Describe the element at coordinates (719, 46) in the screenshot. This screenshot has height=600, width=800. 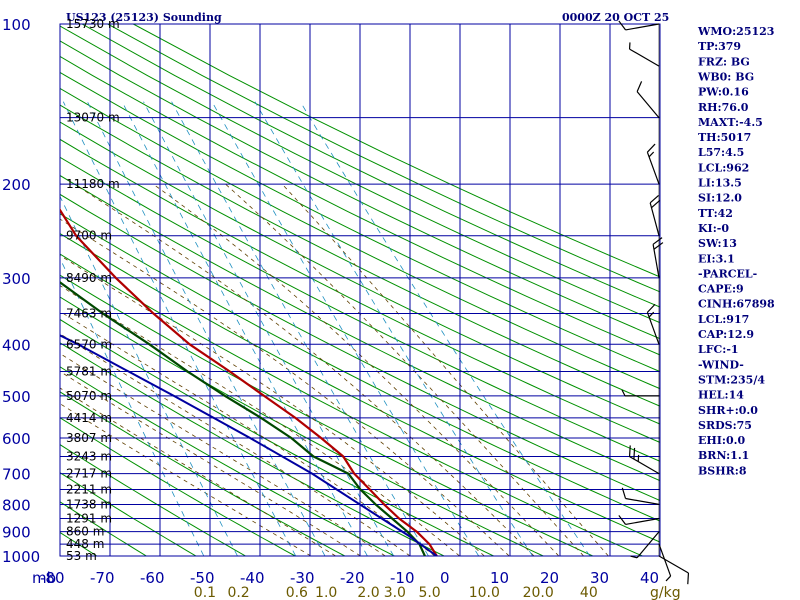
I see `index-line: TP:379` at that location.